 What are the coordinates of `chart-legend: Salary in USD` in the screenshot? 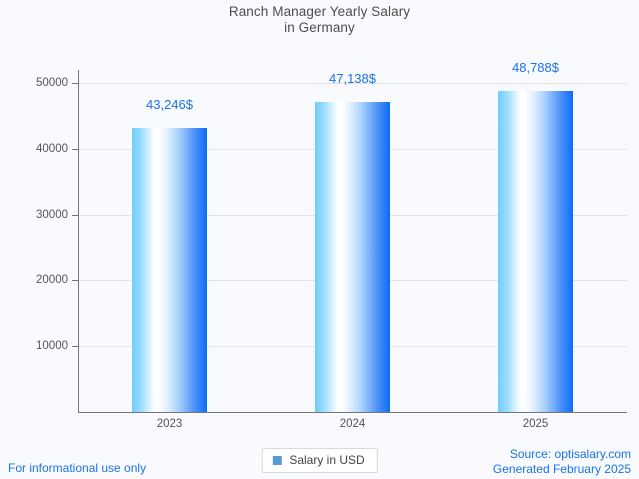 It's located at (319, 460).